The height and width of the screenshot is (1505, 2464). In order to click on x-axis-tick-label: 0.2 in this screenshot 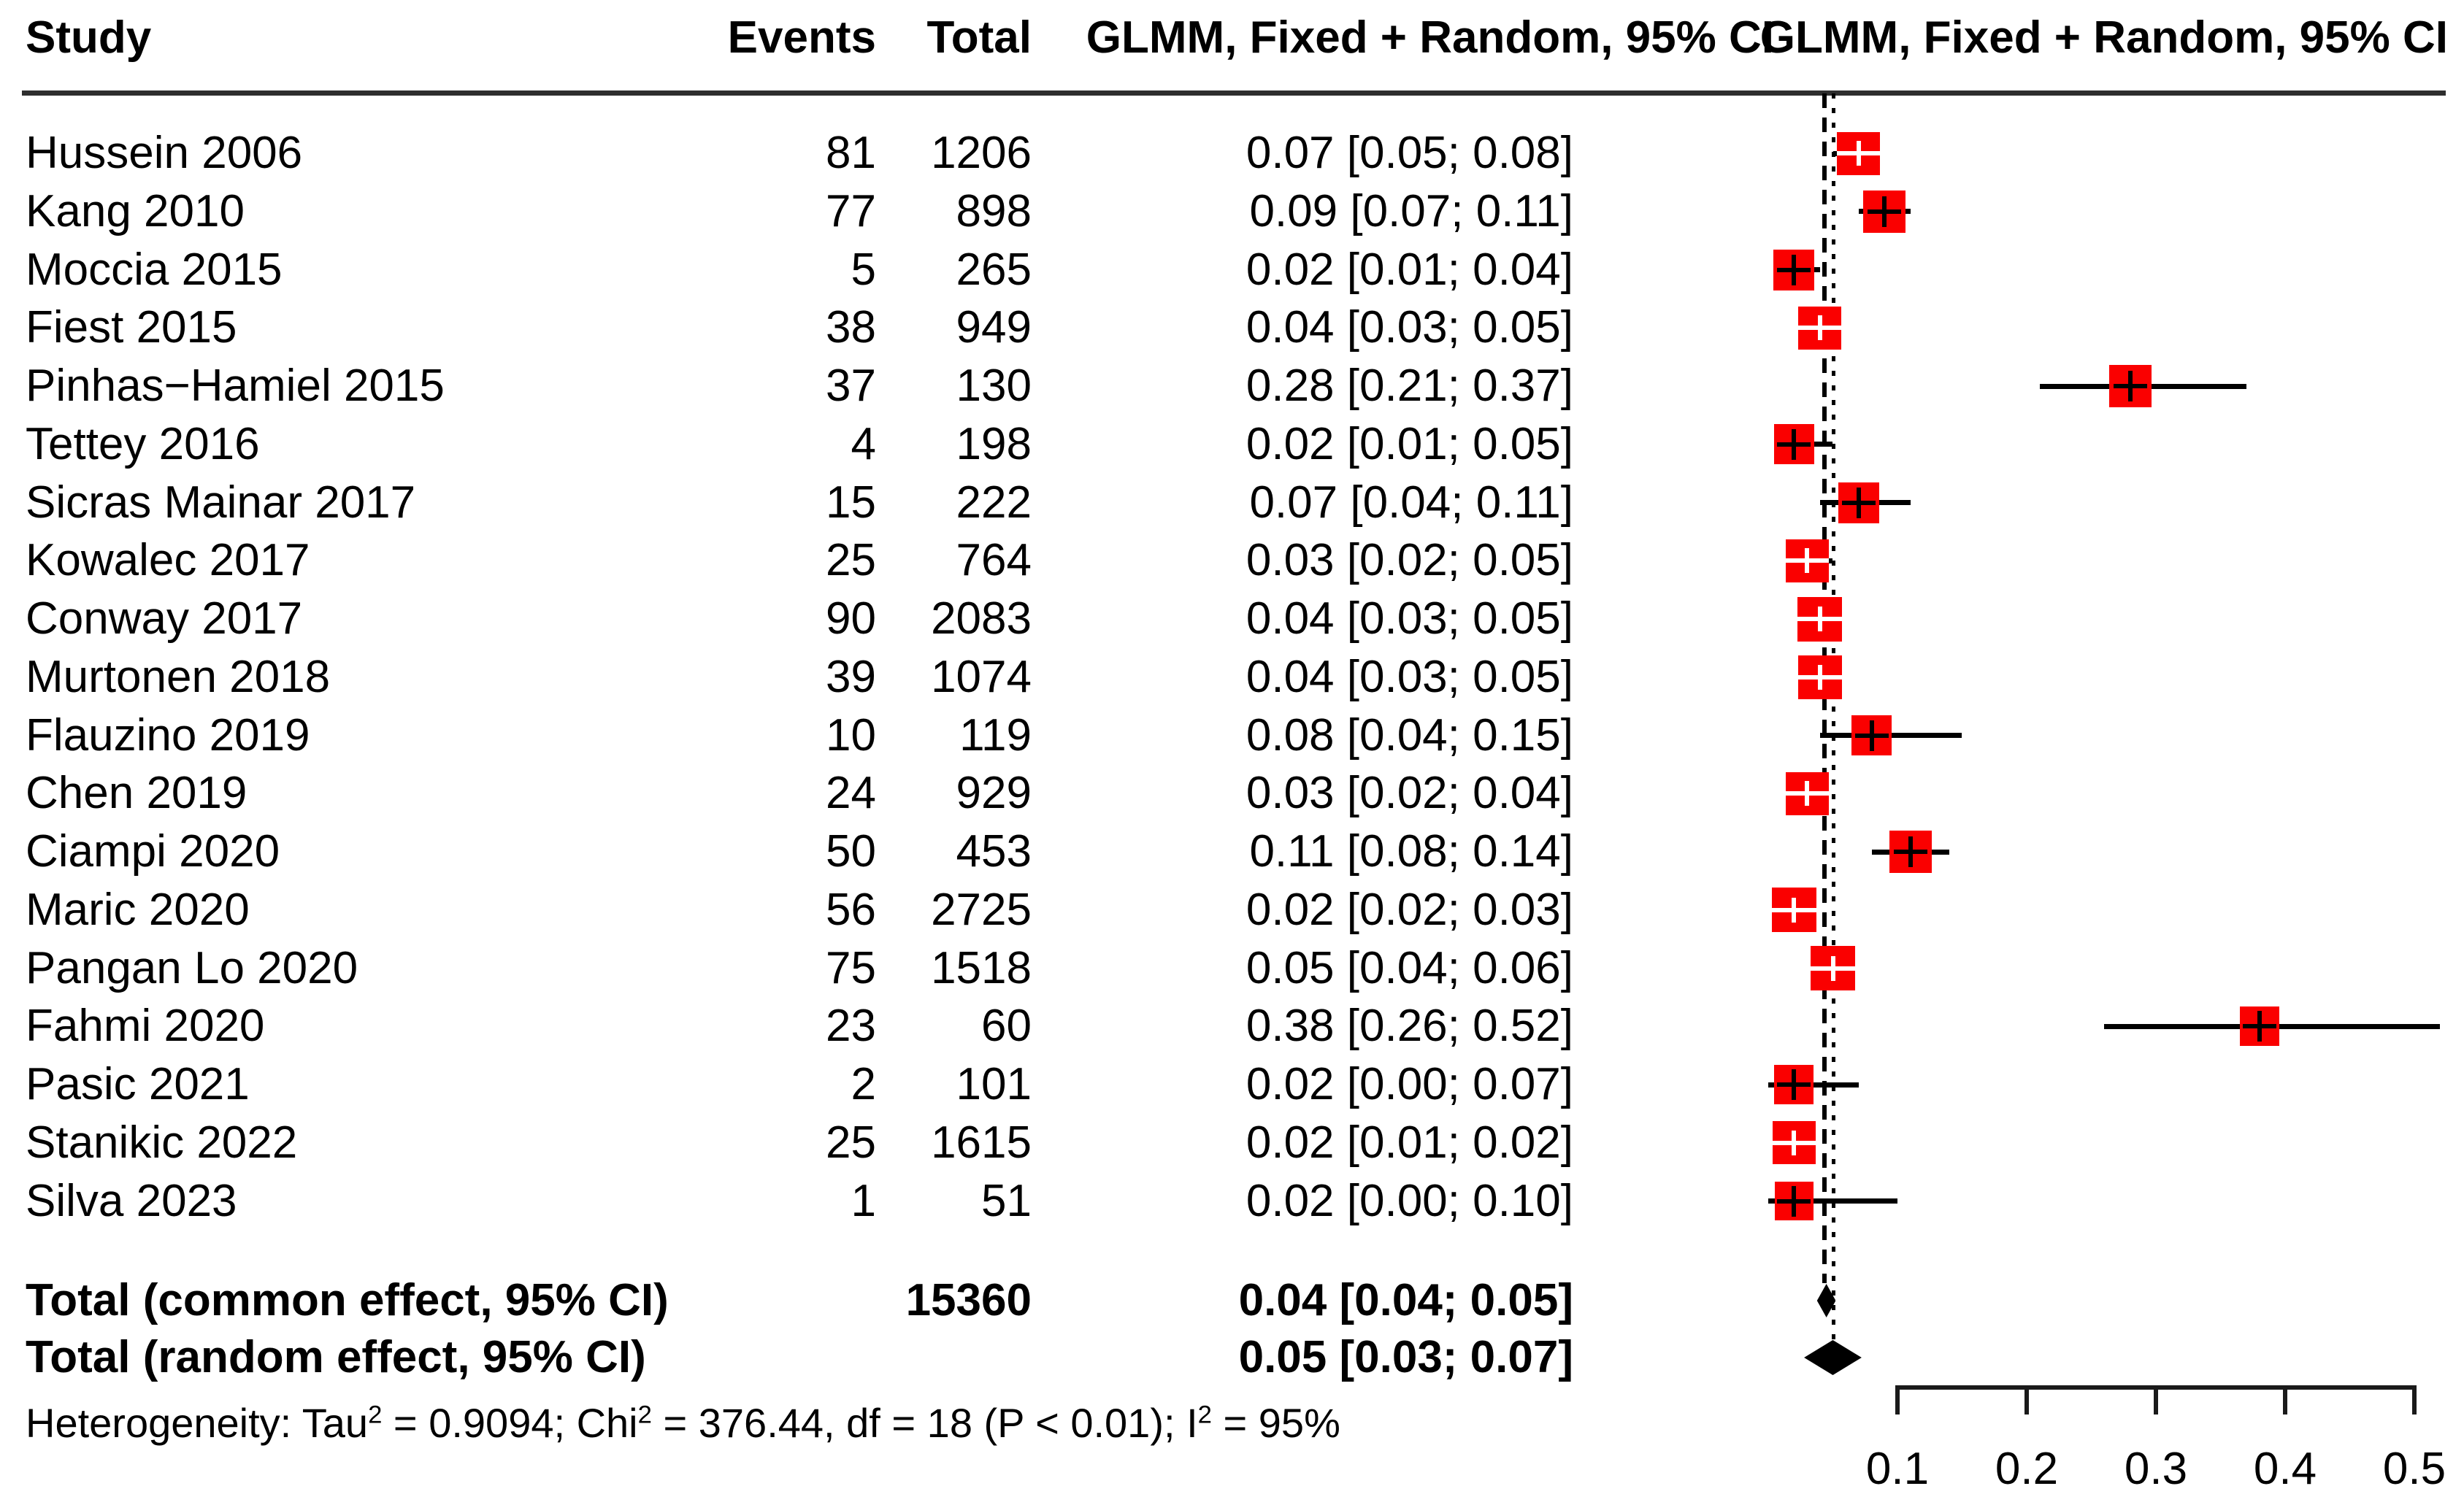, I will do `click(2027, 1469)`.